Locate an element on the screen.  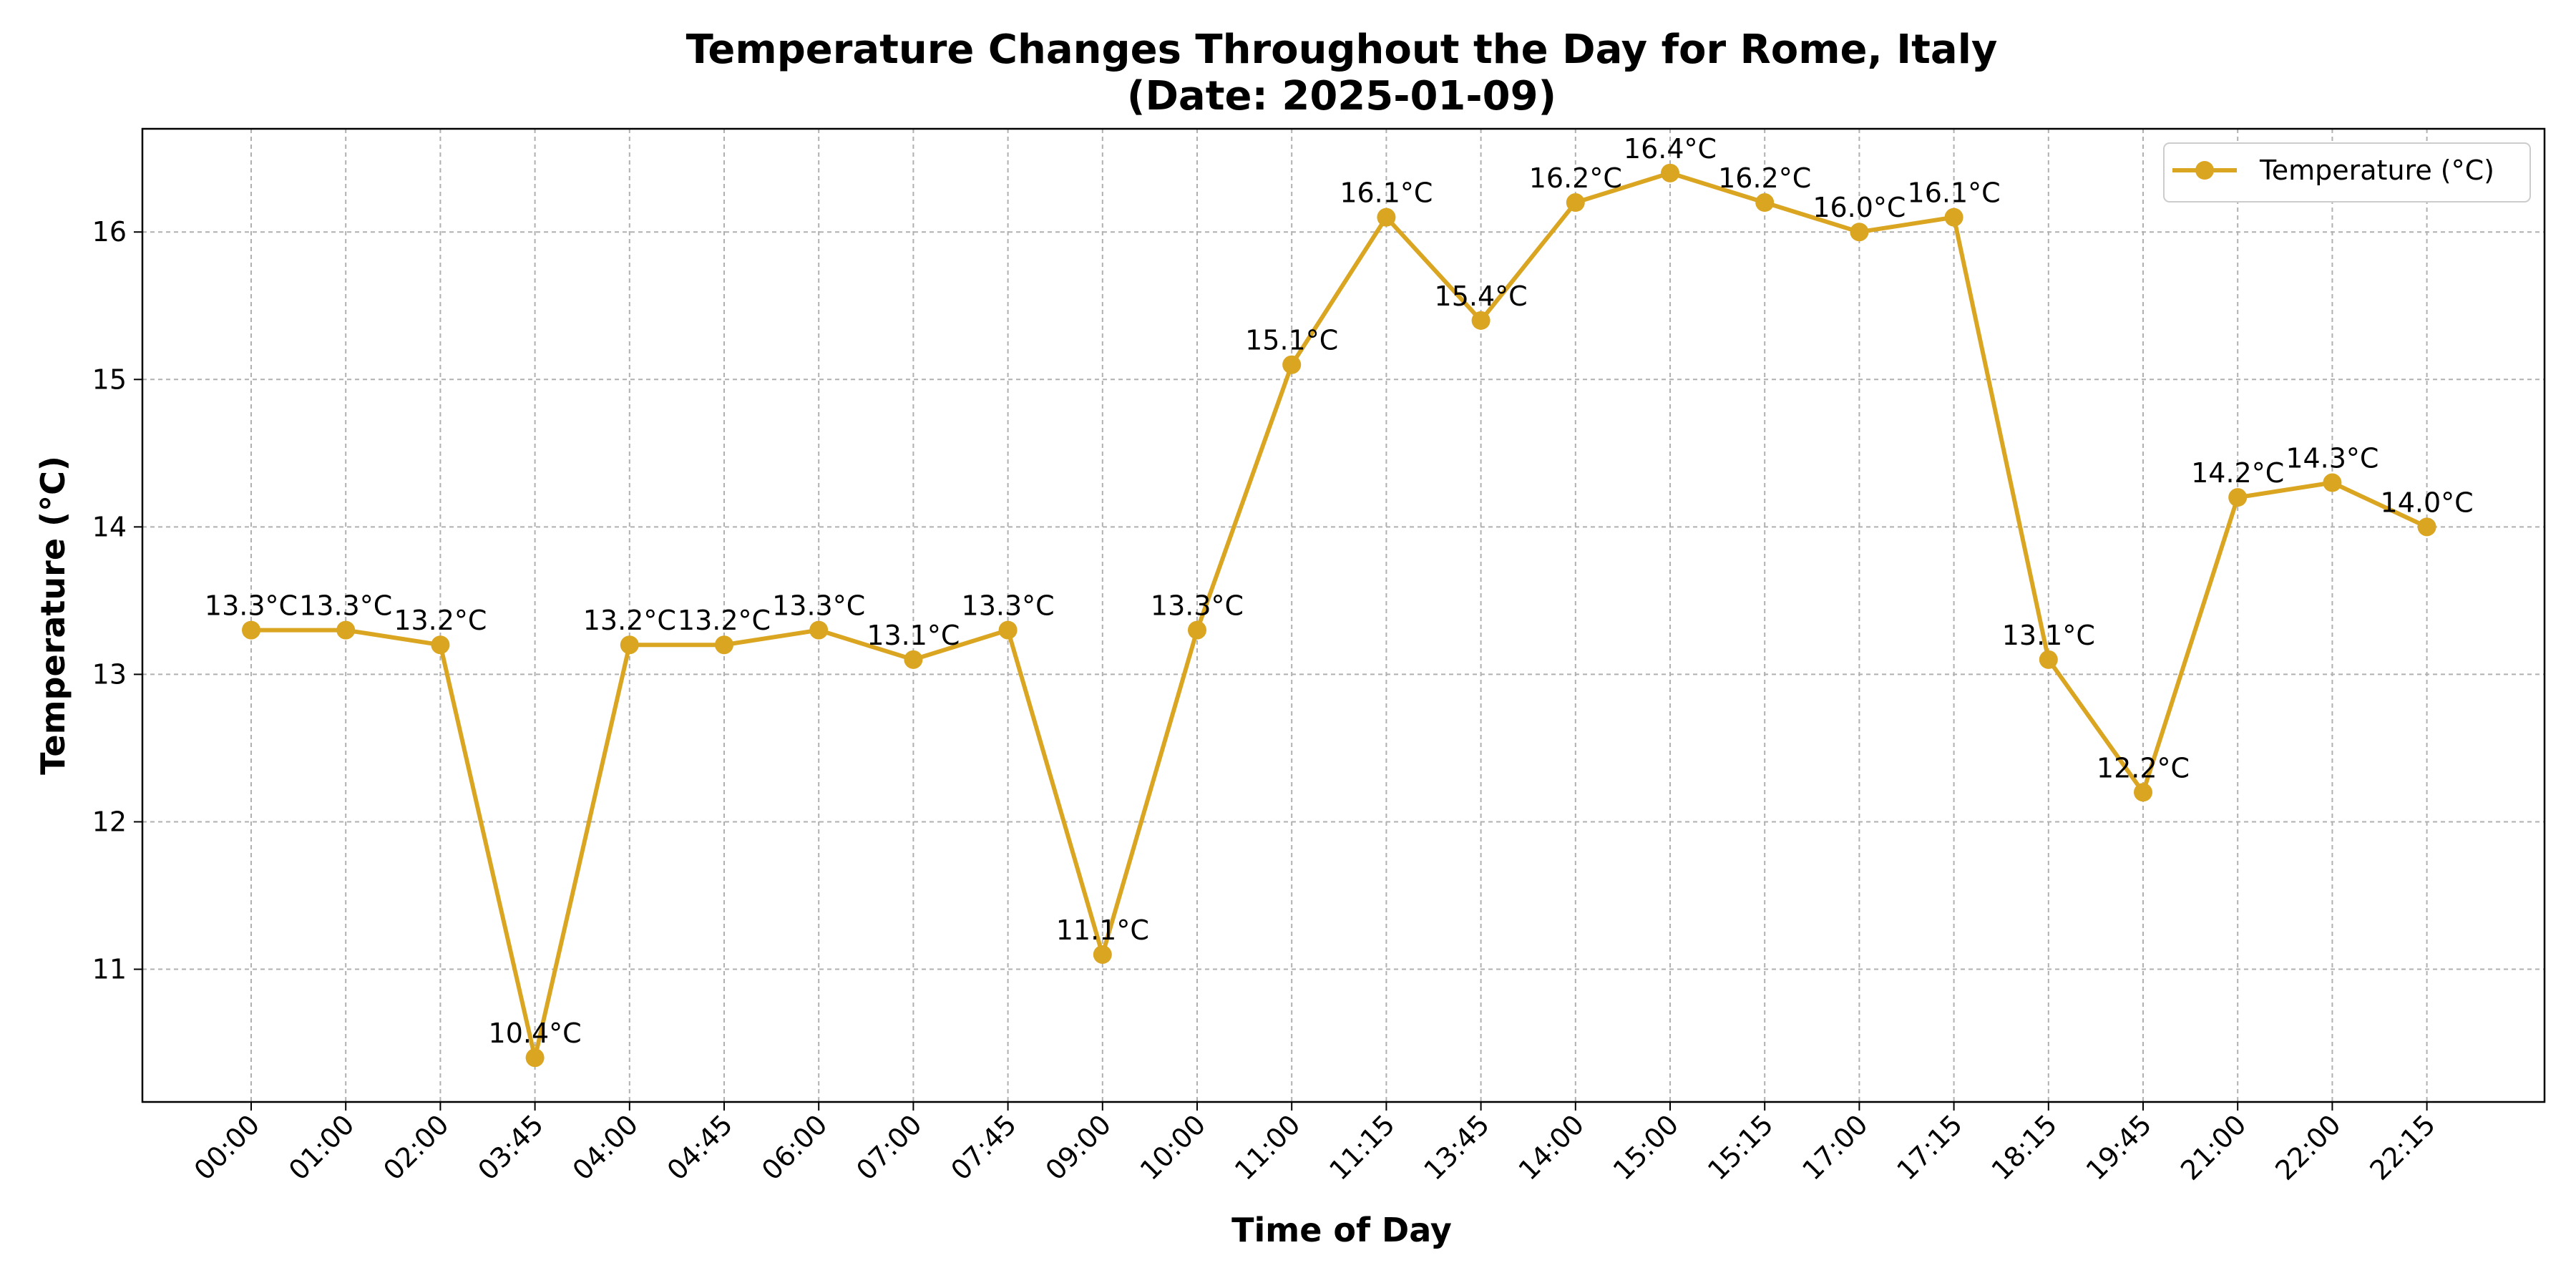
data-label: 11.1°C is located at coordinates (1102, 930).